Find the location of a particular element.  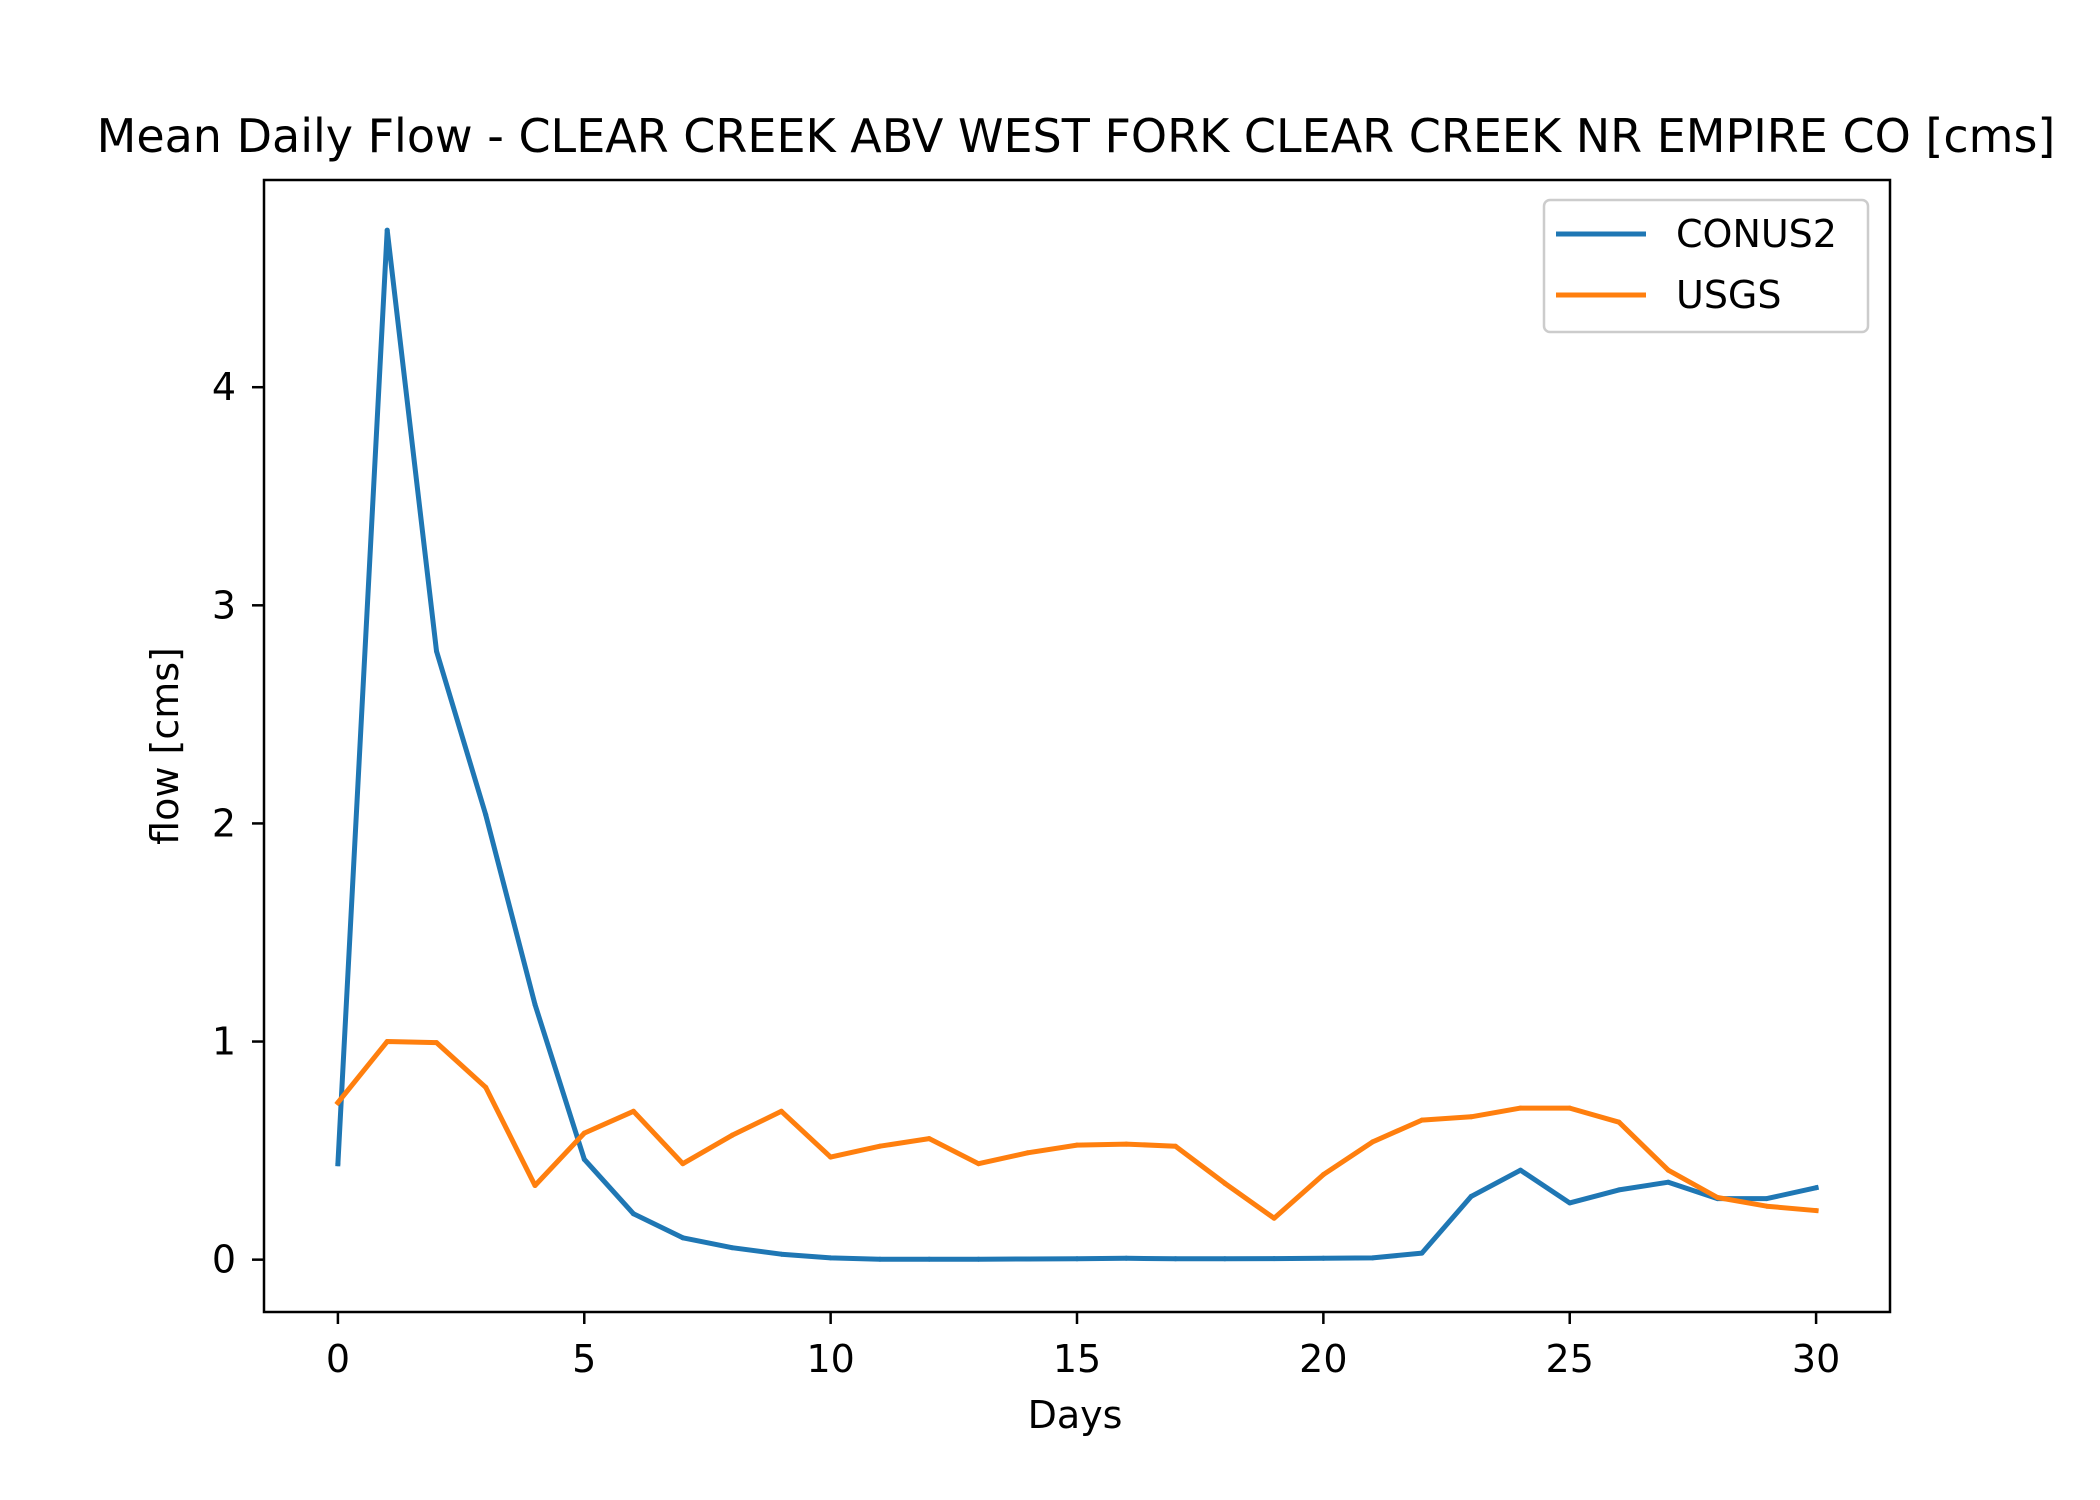

x-tick-label: 0 is located at coordinates (338, 1359).